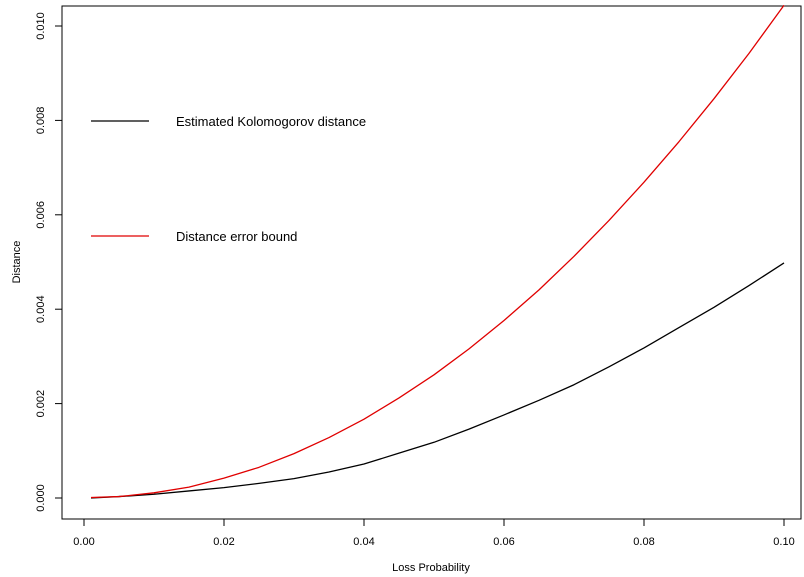 The image size is (804, 577). I want to click on y-axis-title: Distance, so click(17, 262).